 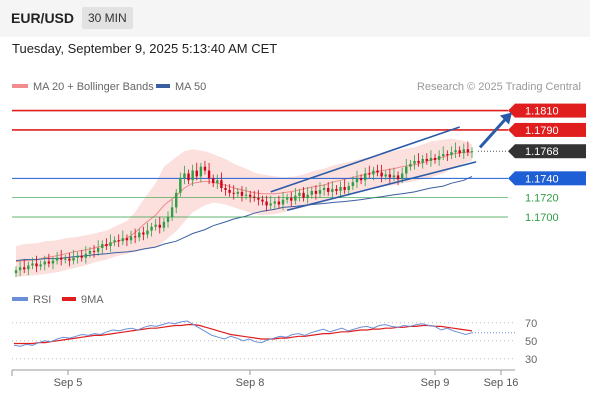 What do you see at coordinates (107, 18) in the screenshot?
I see `timeframe-badge: 30 MIN` at bounding box center [107, 18].